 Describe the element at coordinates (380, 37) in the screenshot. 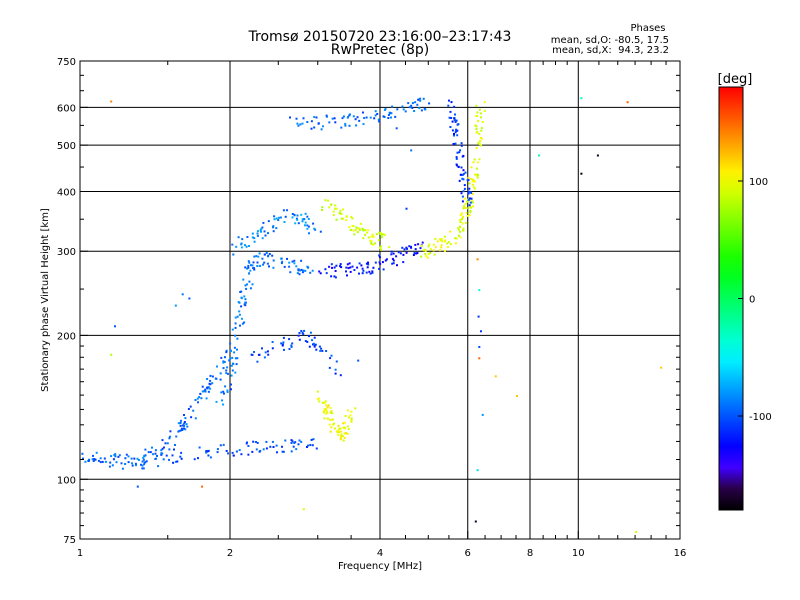

I see `chart-title: Tromsø 20150720 23:16:00–23:17:43` at that location.